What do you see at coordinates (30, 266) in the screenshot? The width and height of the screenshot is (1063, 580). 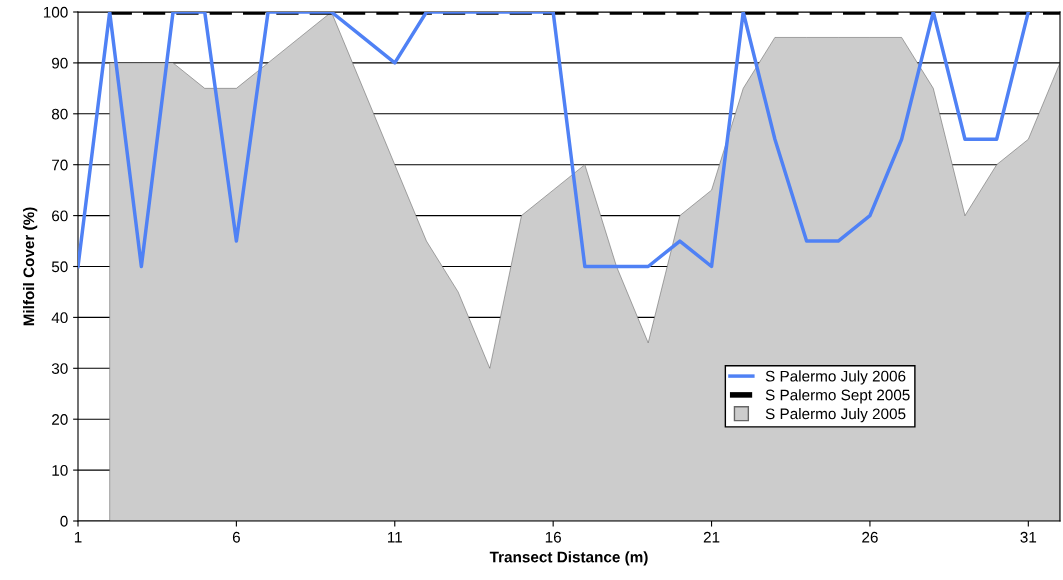 I see `y-axis-title: Milfoil Cover (%)` at bounding box center [30, 266].